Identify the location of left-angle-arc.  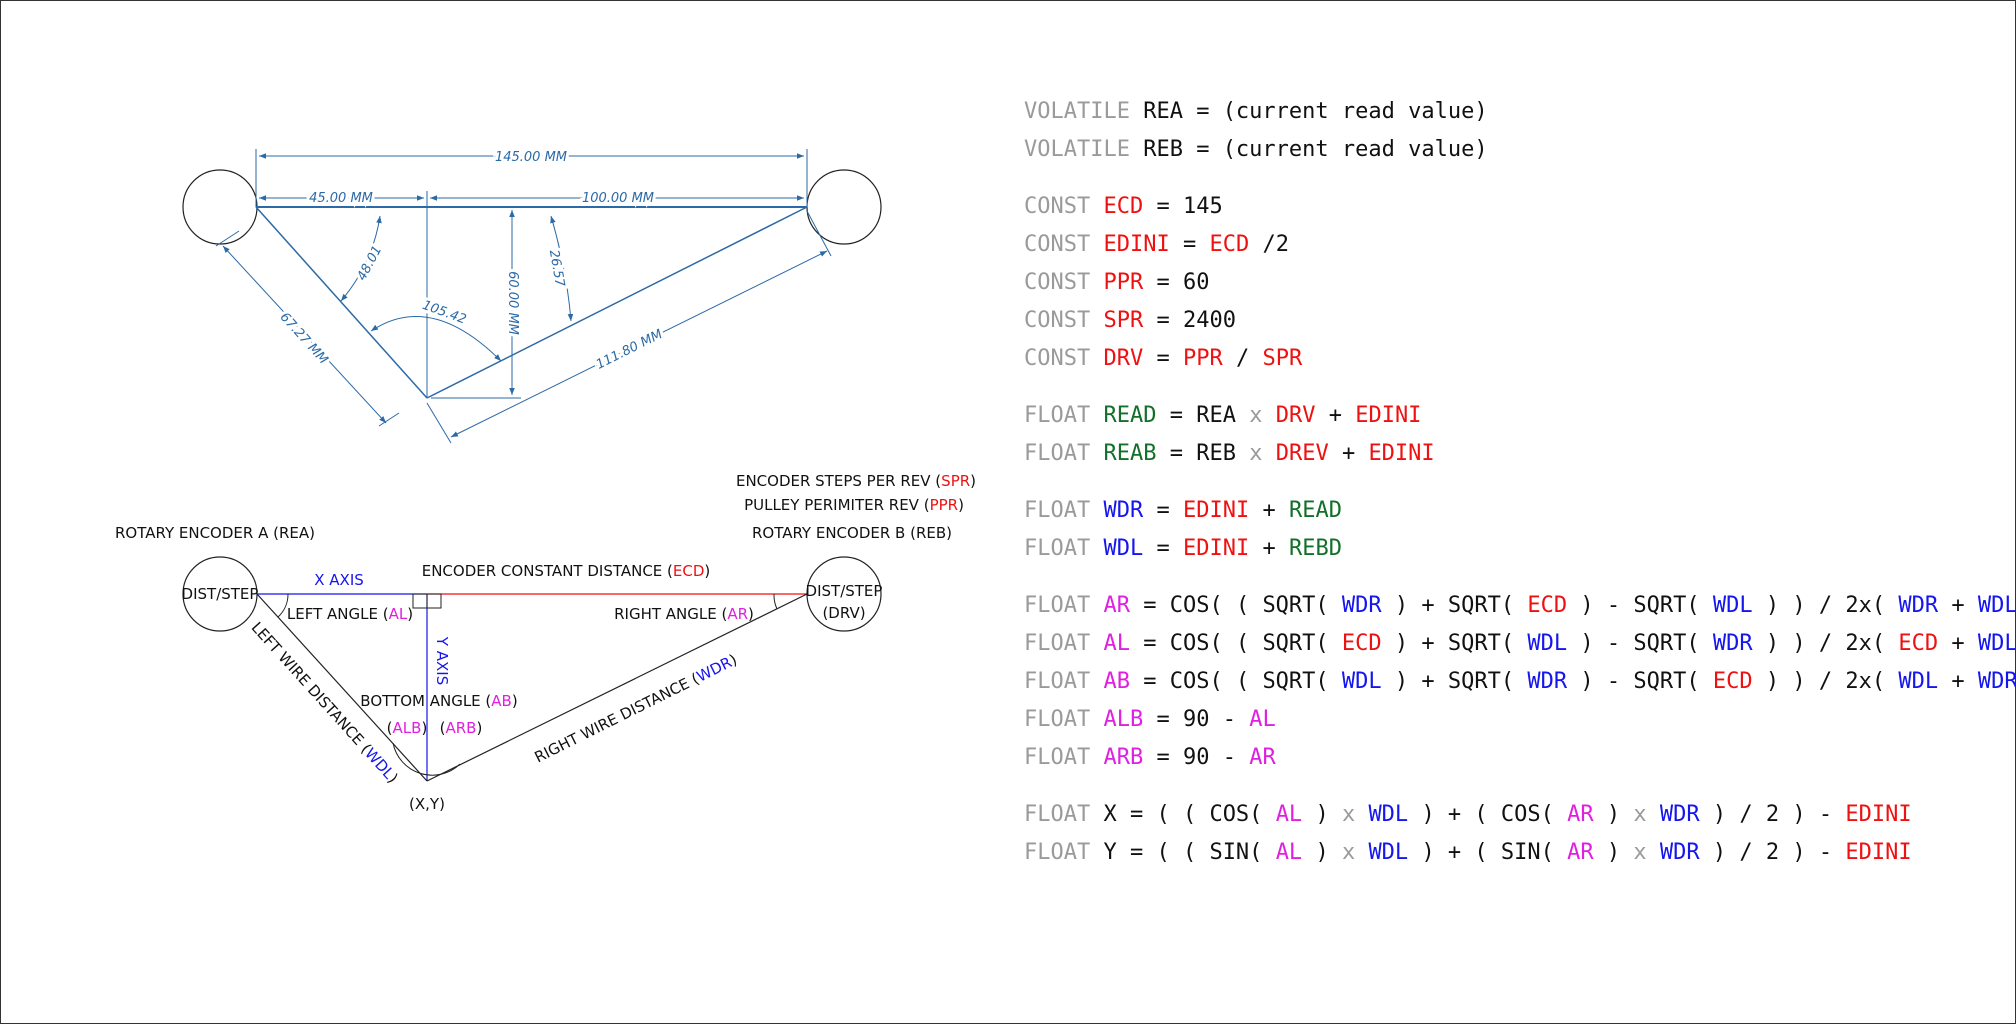
(283, 605).